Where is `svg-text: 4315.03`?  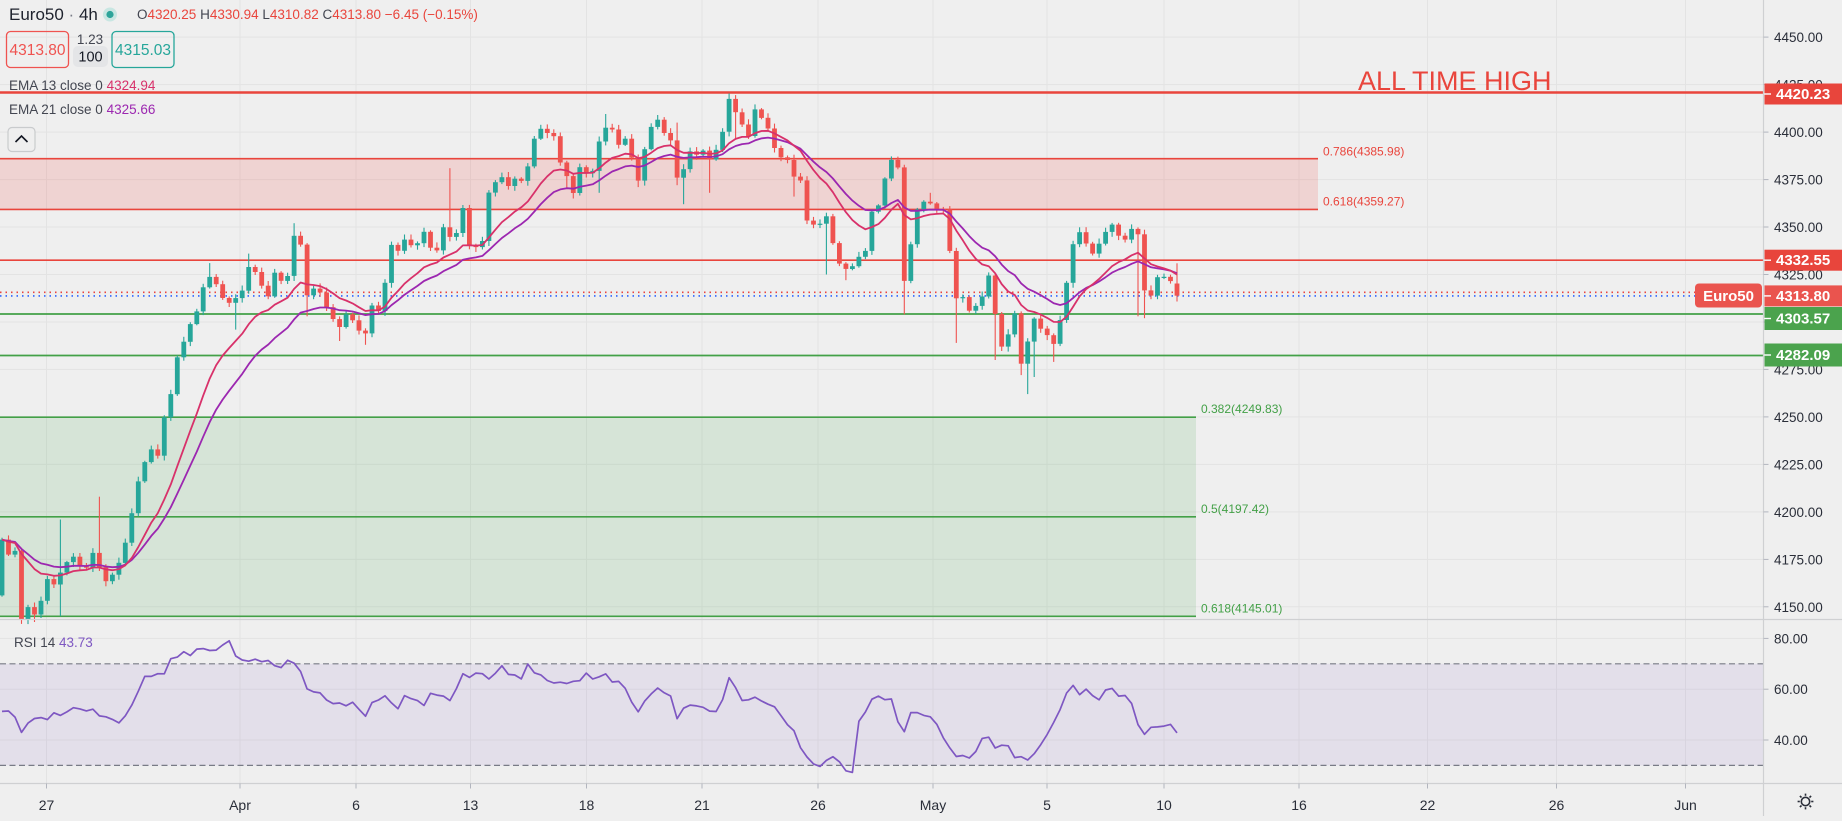
svg-text: 4315.03 is located at coordinates (143, 50).